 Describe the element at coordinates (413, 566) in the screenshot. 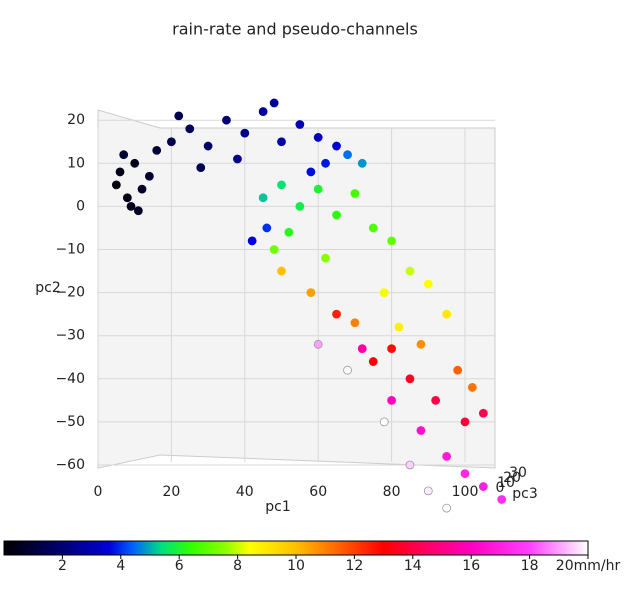

I see `colorbar-tick-label: 14` at that location.